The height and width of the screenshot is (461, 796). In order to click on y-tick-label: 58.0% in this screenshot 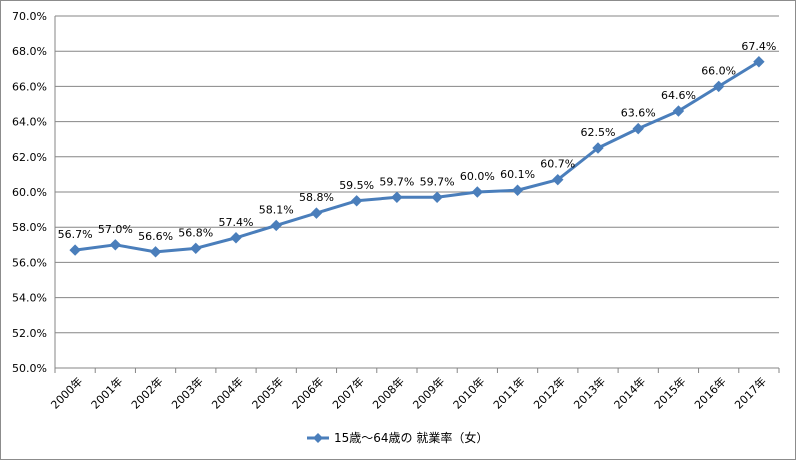, I will do `click(29, 227)`.